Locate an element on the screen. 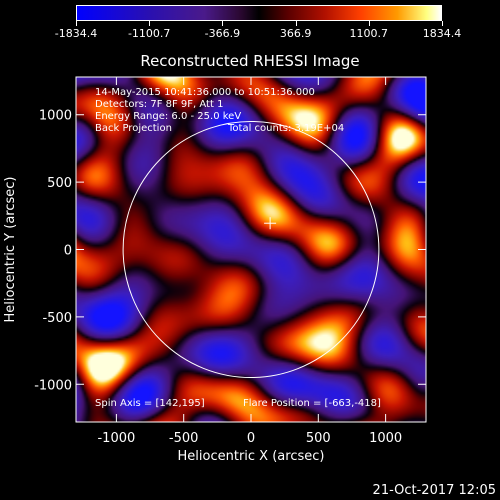  colorbar-tick-label: 366.9 is located at coordinates (295, 33).